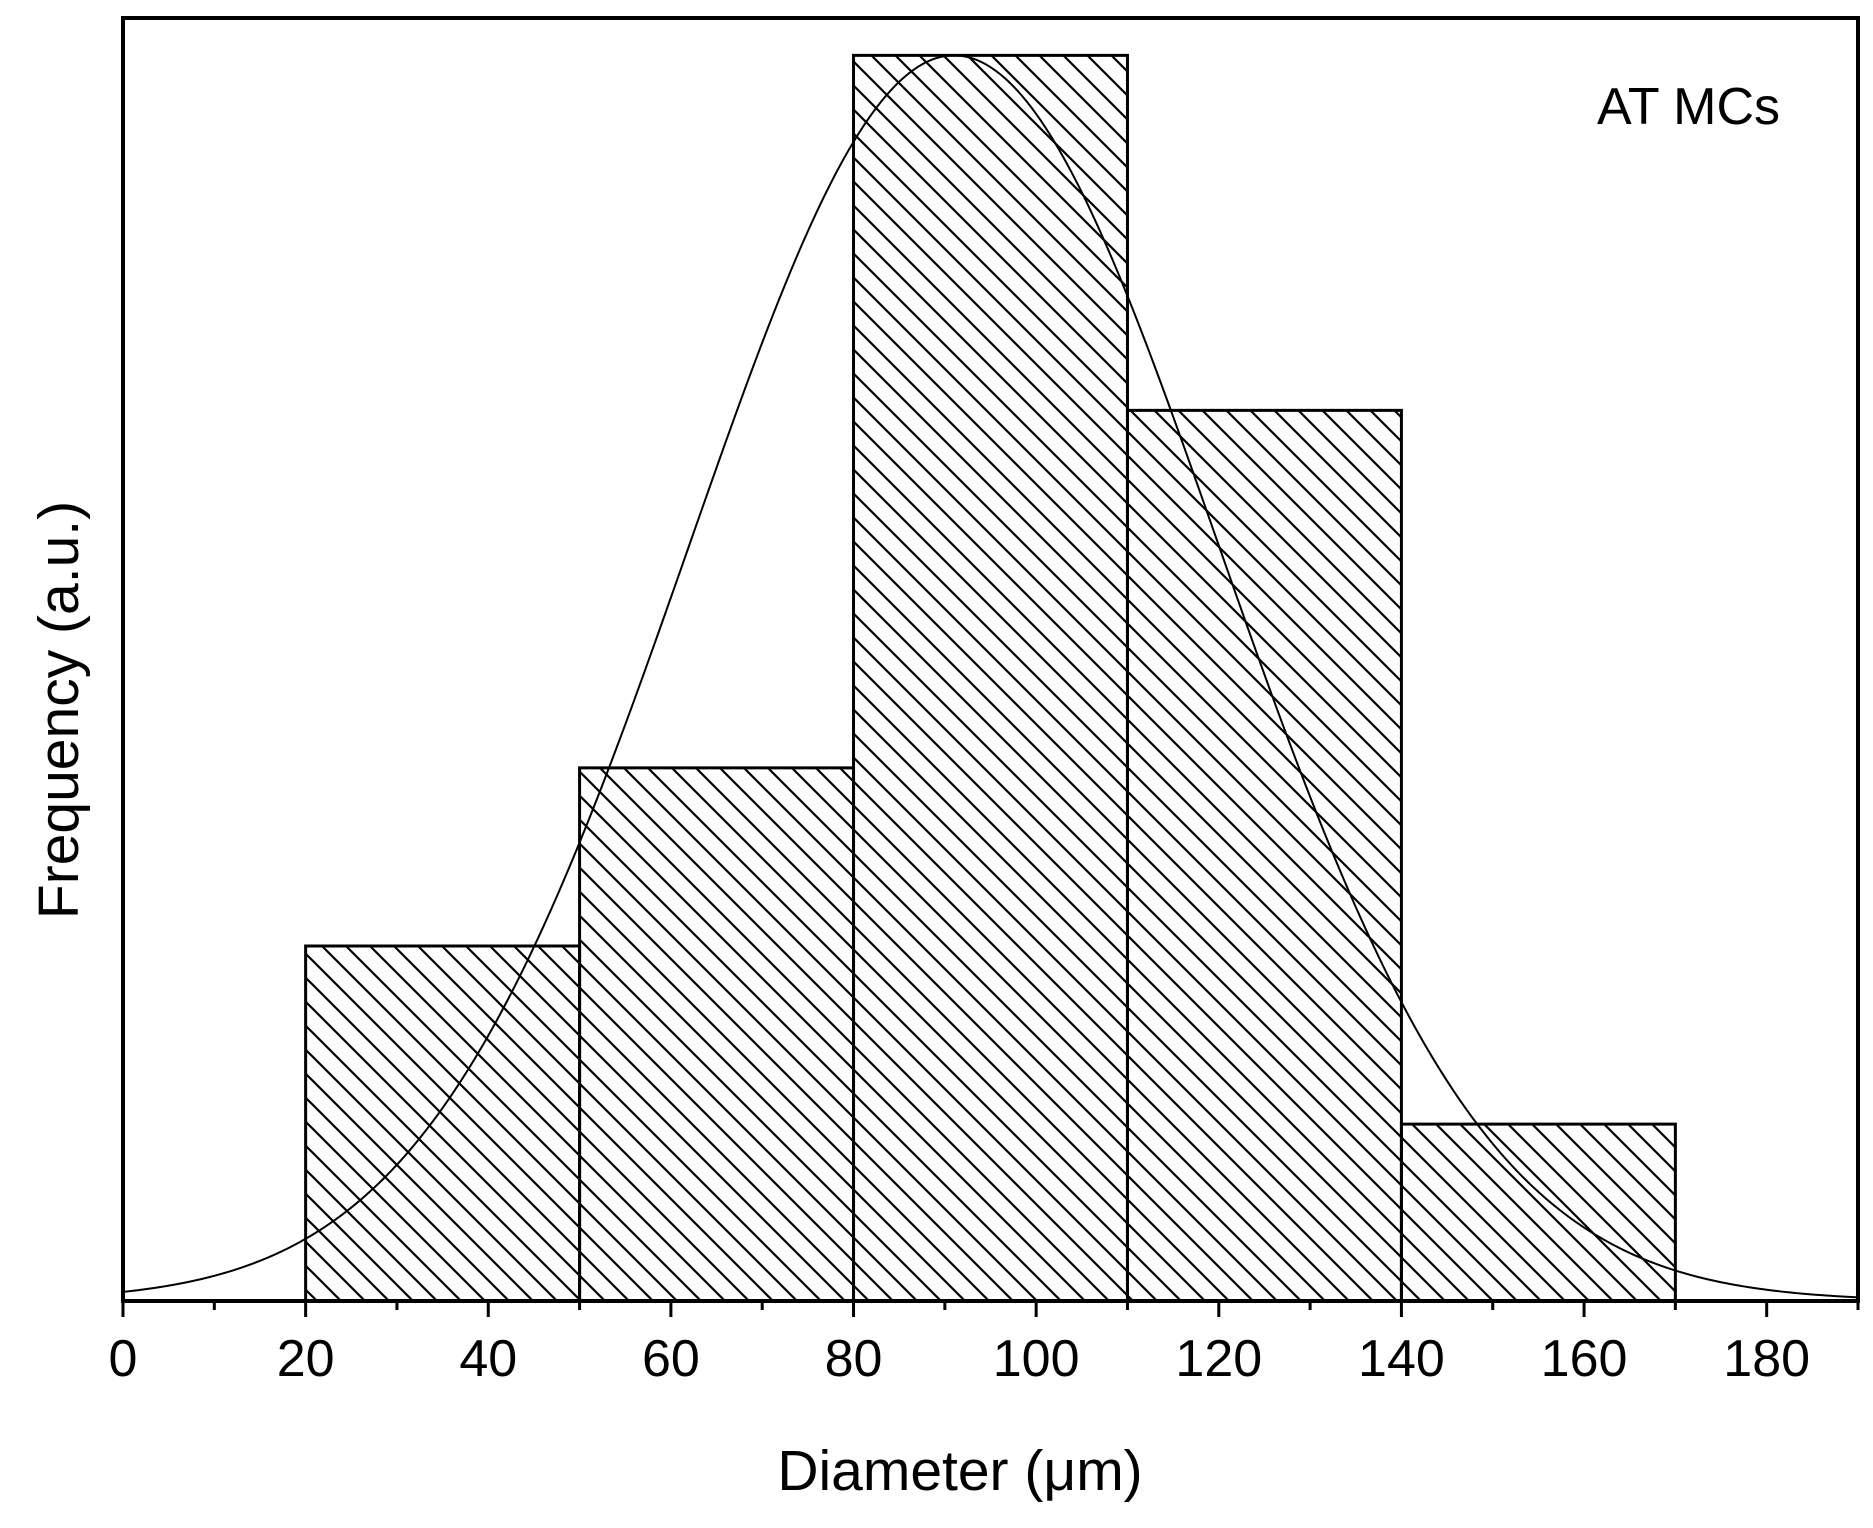 The width and height of the screenshot is (1873, 1528). I want to click on y-axis-title: Frequency (a.u.), so click(59, 710).